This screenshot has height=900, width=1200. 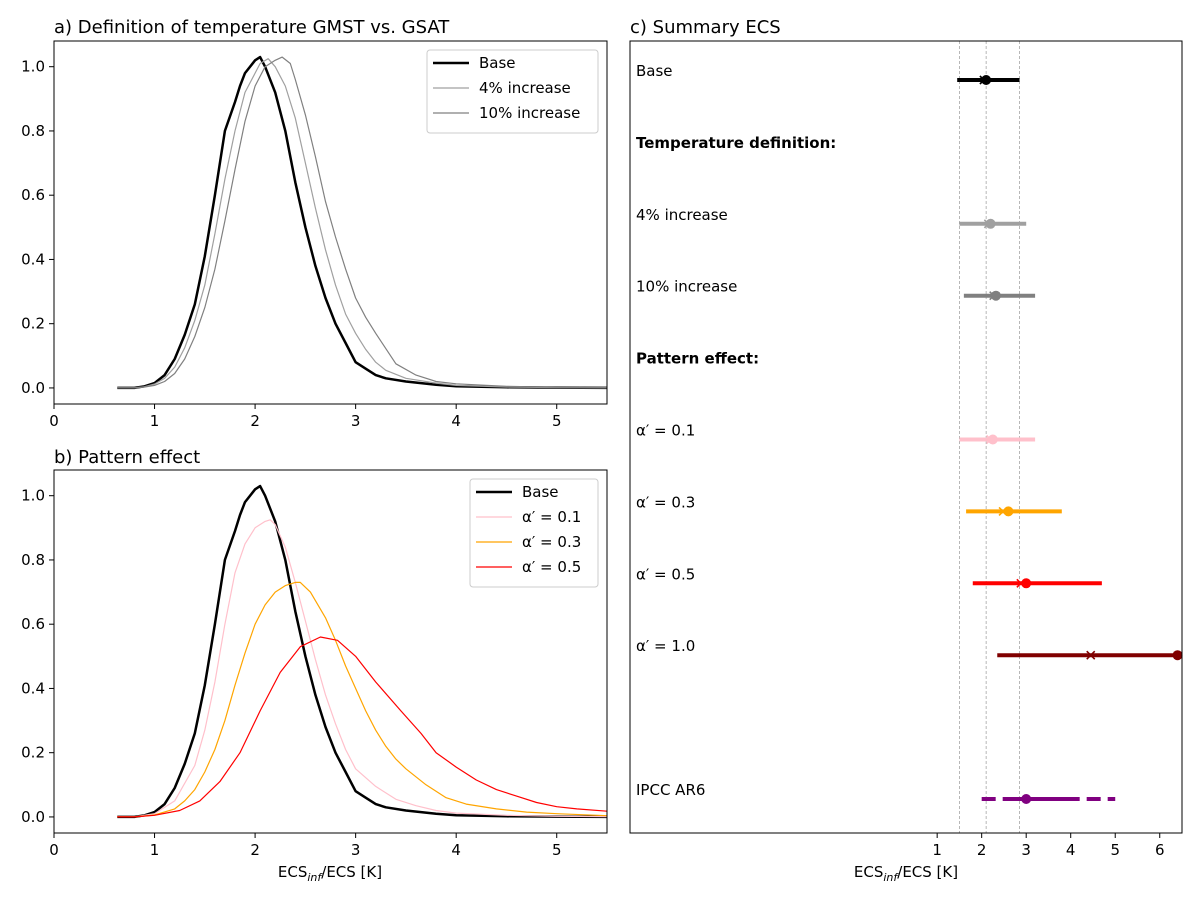 What do you see at coordinates (665, 431) in the screenshot?
I see `row-label: α′ = 0.1` at bounding box center [665, 431].